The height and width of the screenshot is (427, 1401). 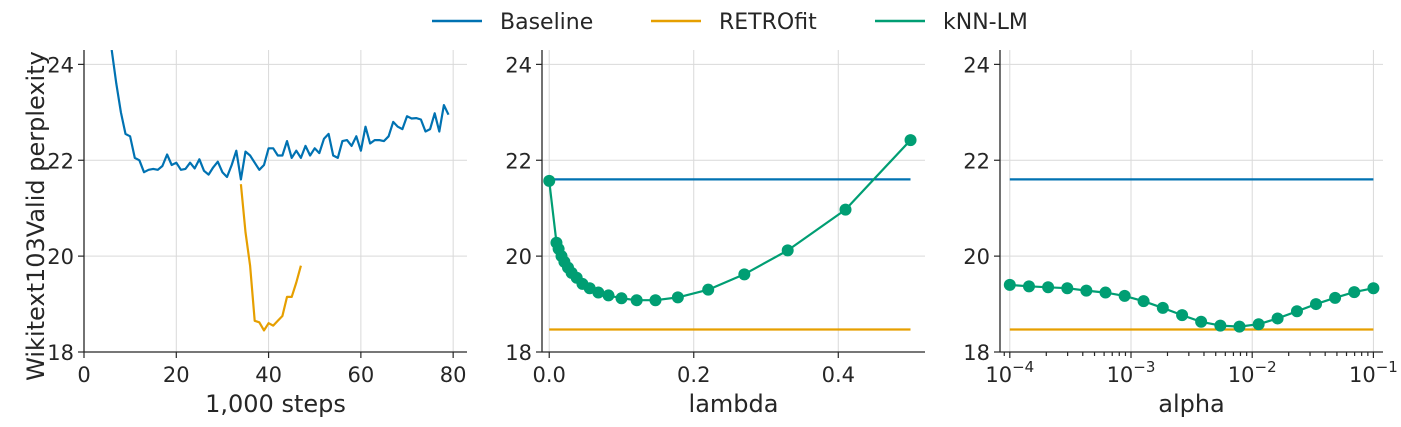 I want to click on series-baseline, so click(x=280, y=115).